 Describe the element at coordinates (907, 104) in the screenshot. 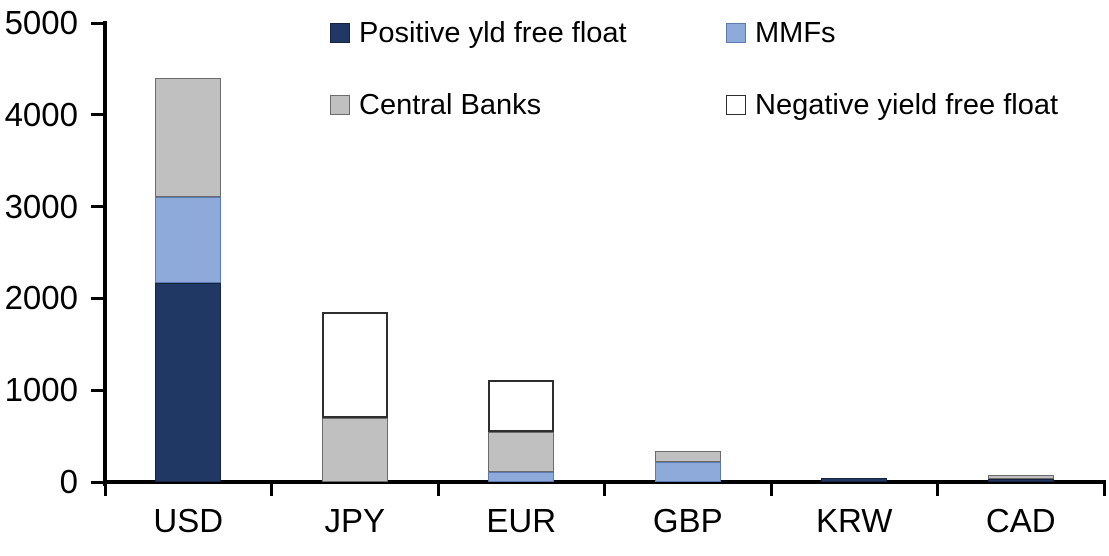

I see `legend-label: Negative yield free float` at that location.